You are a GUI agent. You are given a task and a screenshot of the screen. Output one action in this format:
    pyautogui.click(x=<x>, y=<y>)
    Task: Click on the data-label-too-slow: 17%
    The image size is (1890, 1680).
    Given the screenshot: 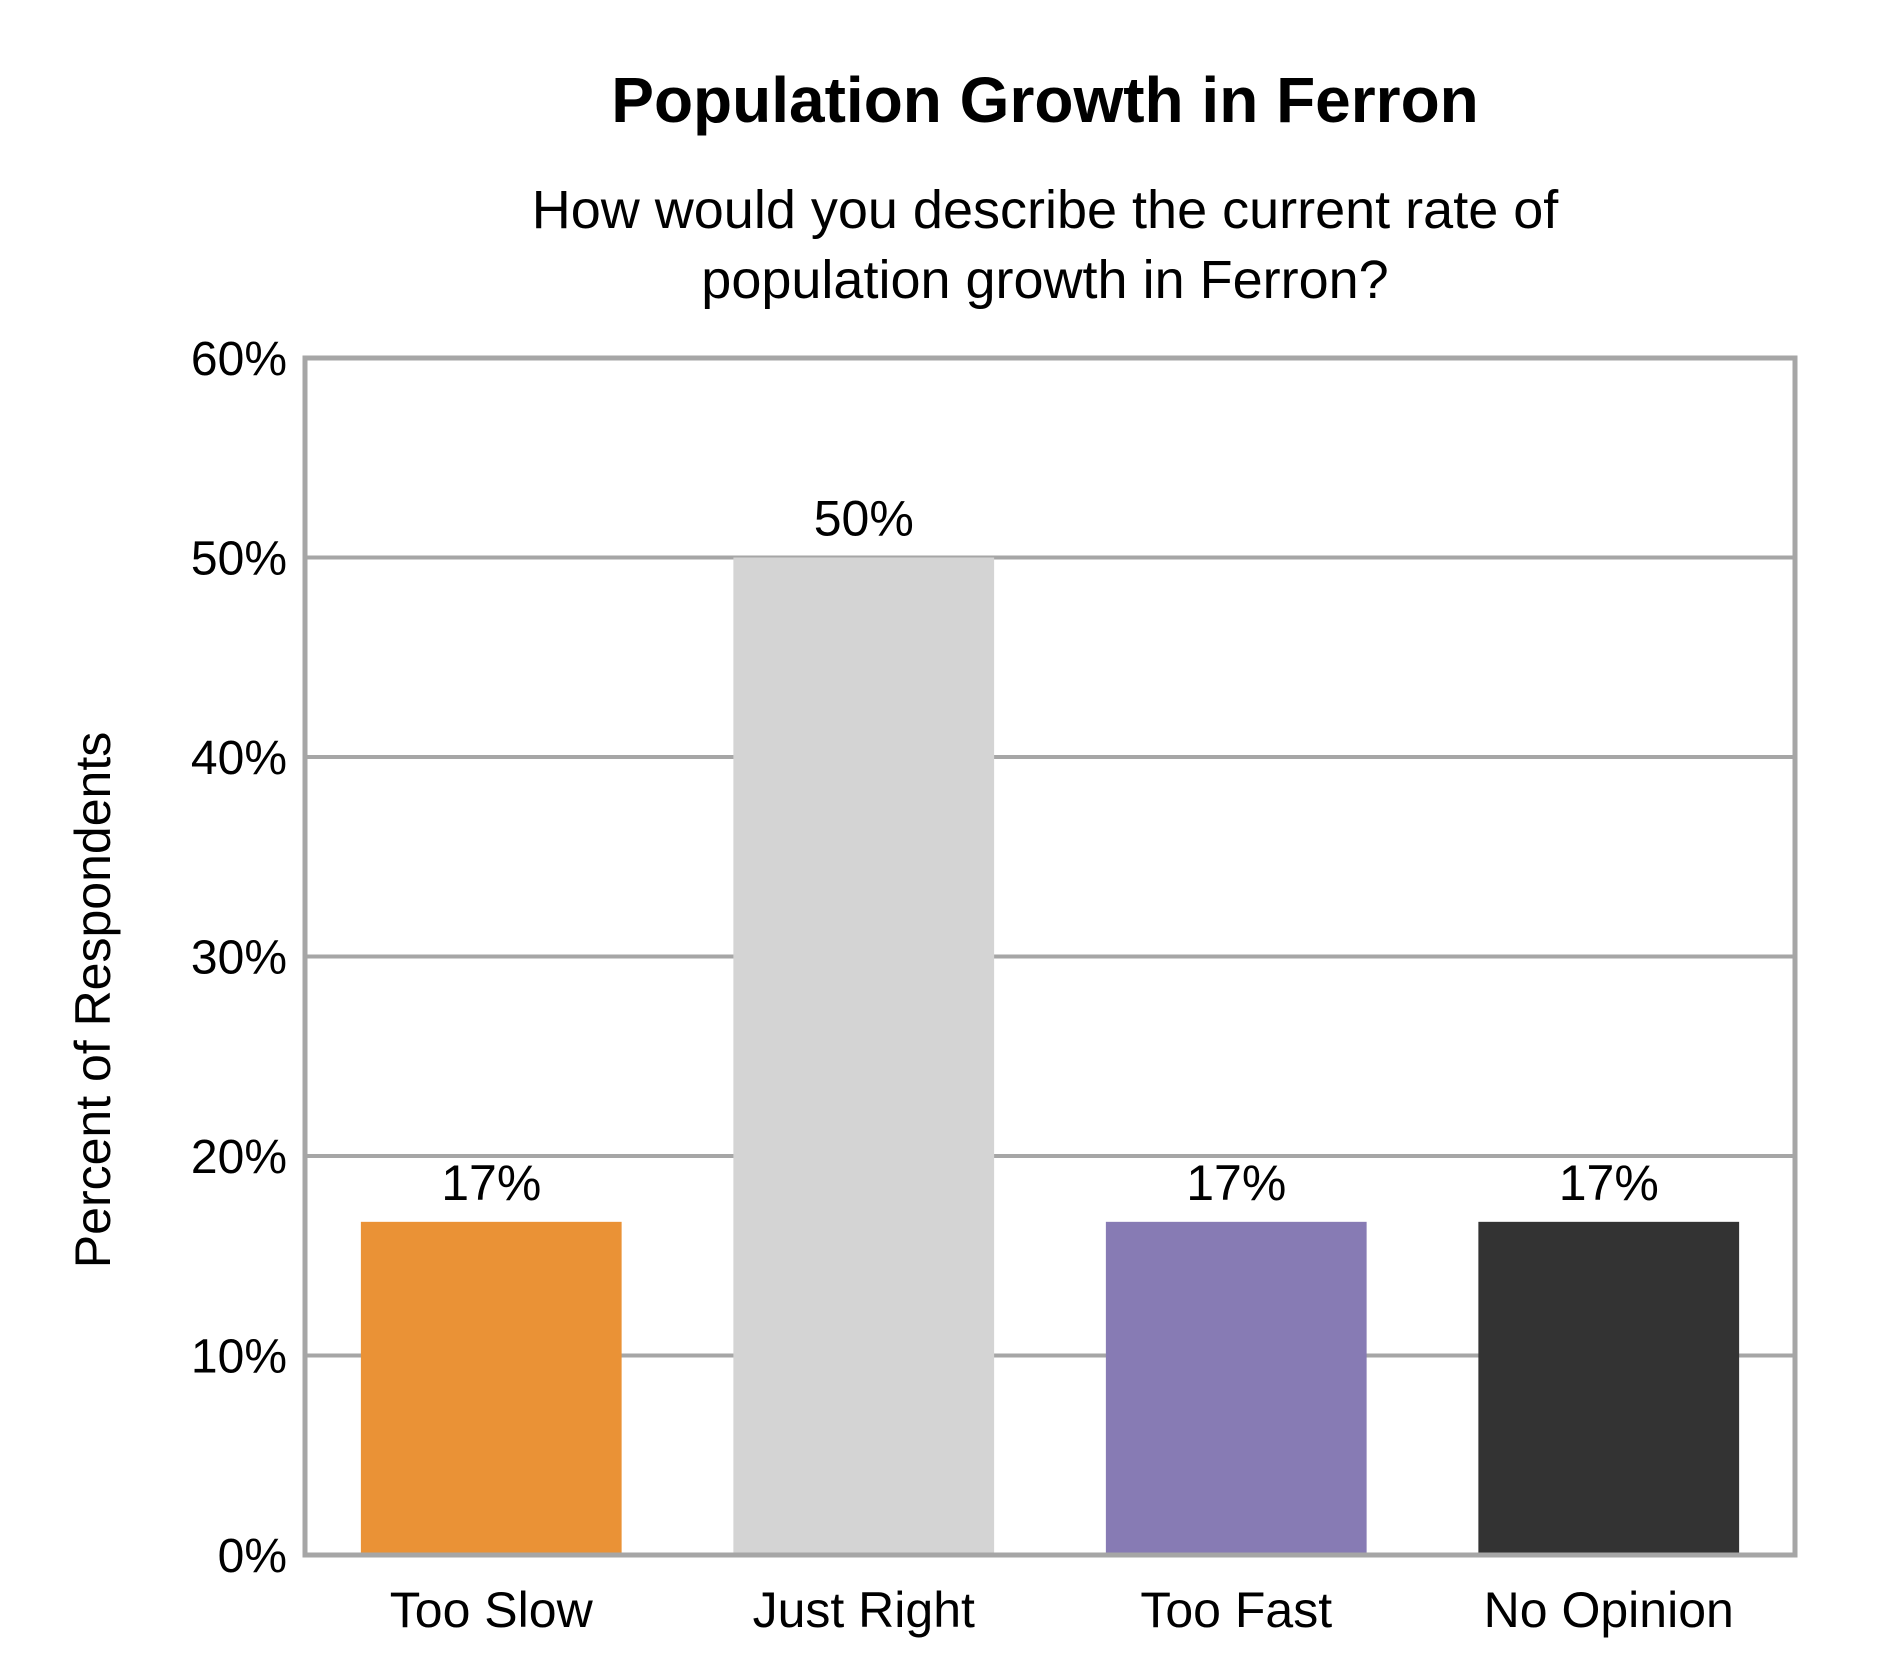 What is the action you would take?
    pyautogui.click(x=491, y=1183)
    